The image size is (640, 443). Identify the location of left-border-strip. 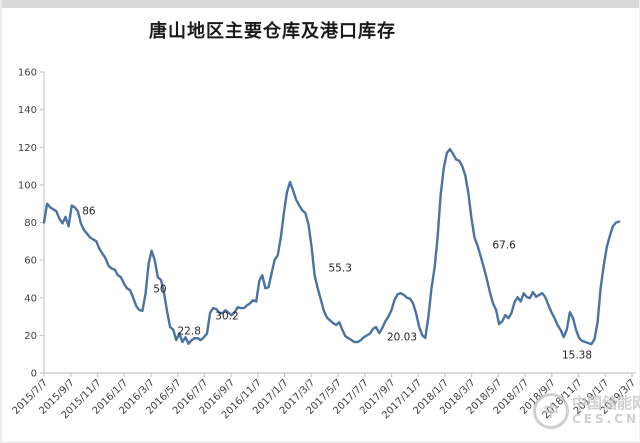
(1, 221).